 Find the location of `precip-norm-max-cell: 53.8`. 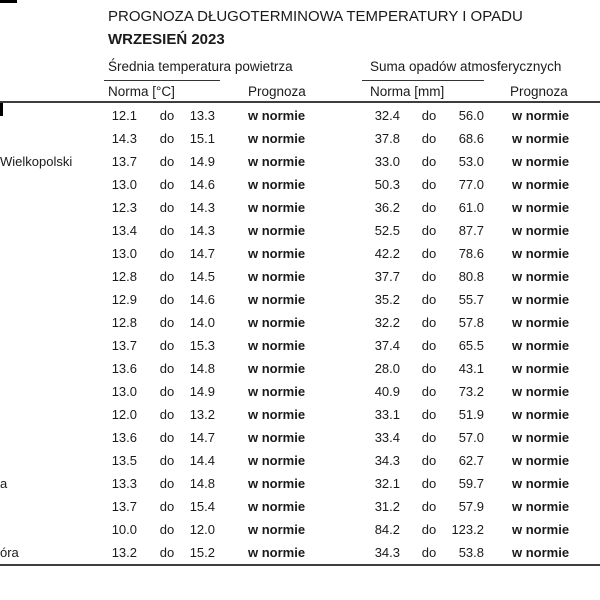

precip-norm-max-cell: 53.8 is located at coordinates (471, 552).